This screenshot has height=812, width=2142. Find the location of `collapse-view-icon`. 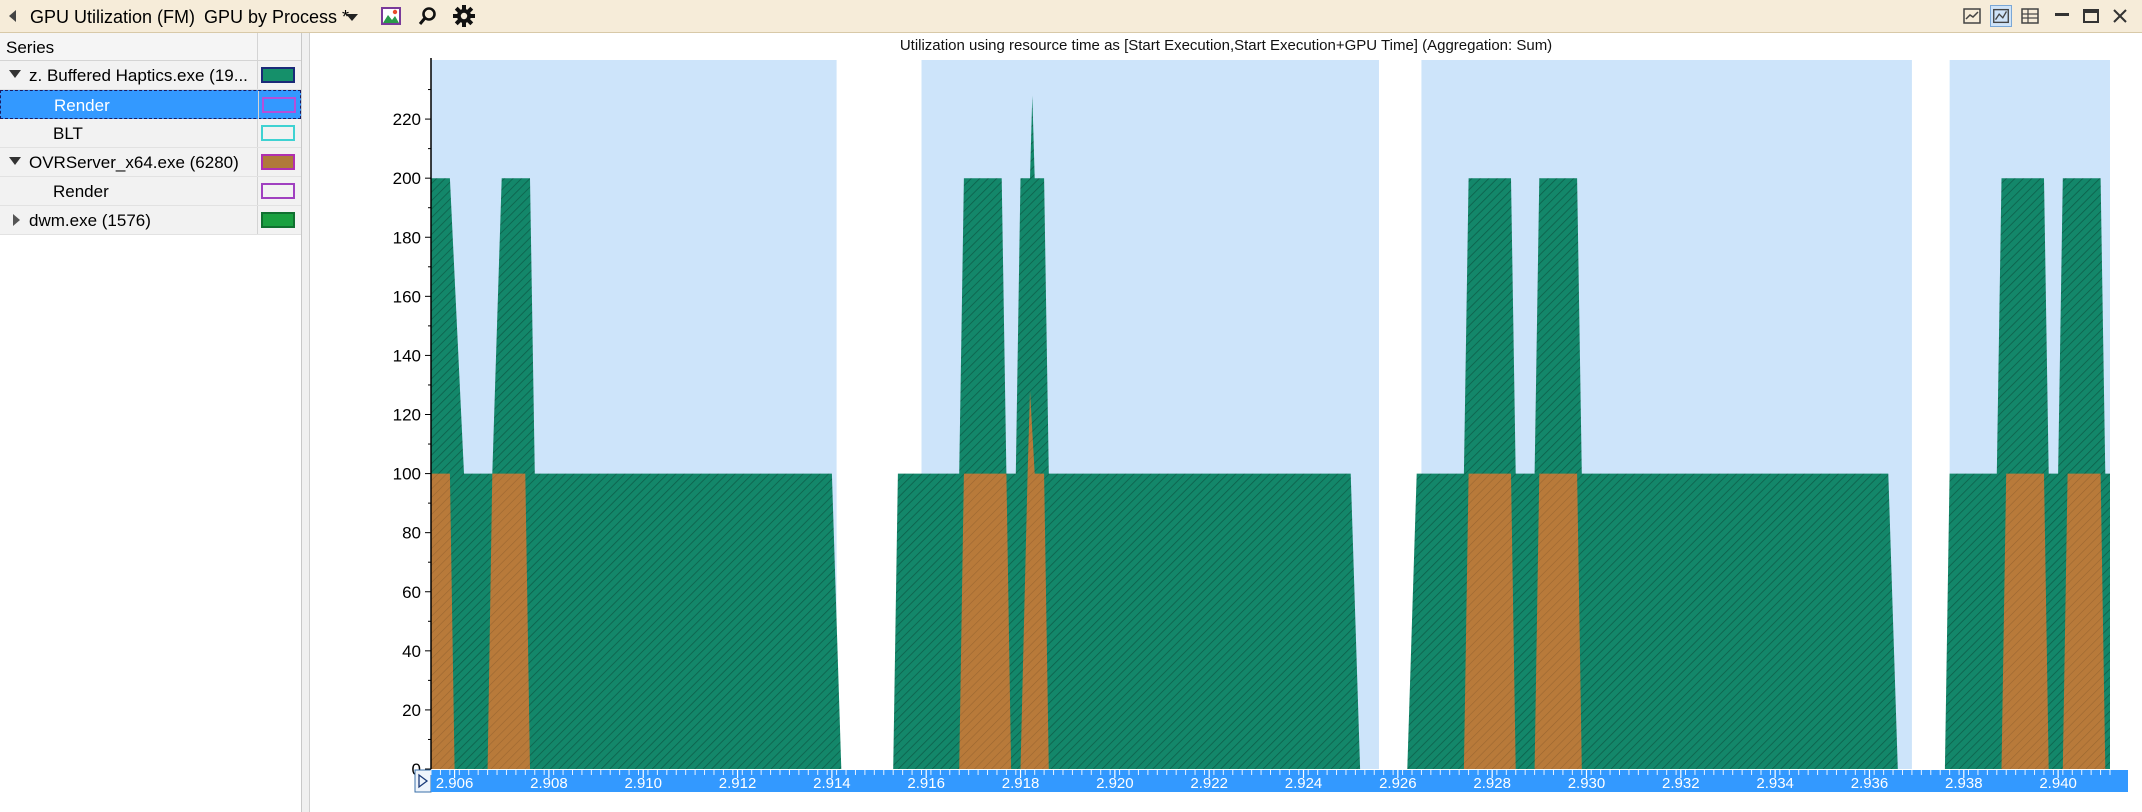

collapse-view-icon is located at coordinates (12, 16).